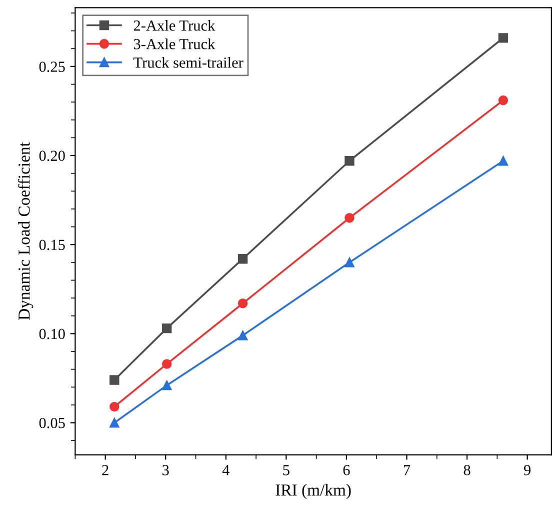  Describe the element at coordinates (467, 470) in the screenshot. I see `x-tick-label: 8` at that location.